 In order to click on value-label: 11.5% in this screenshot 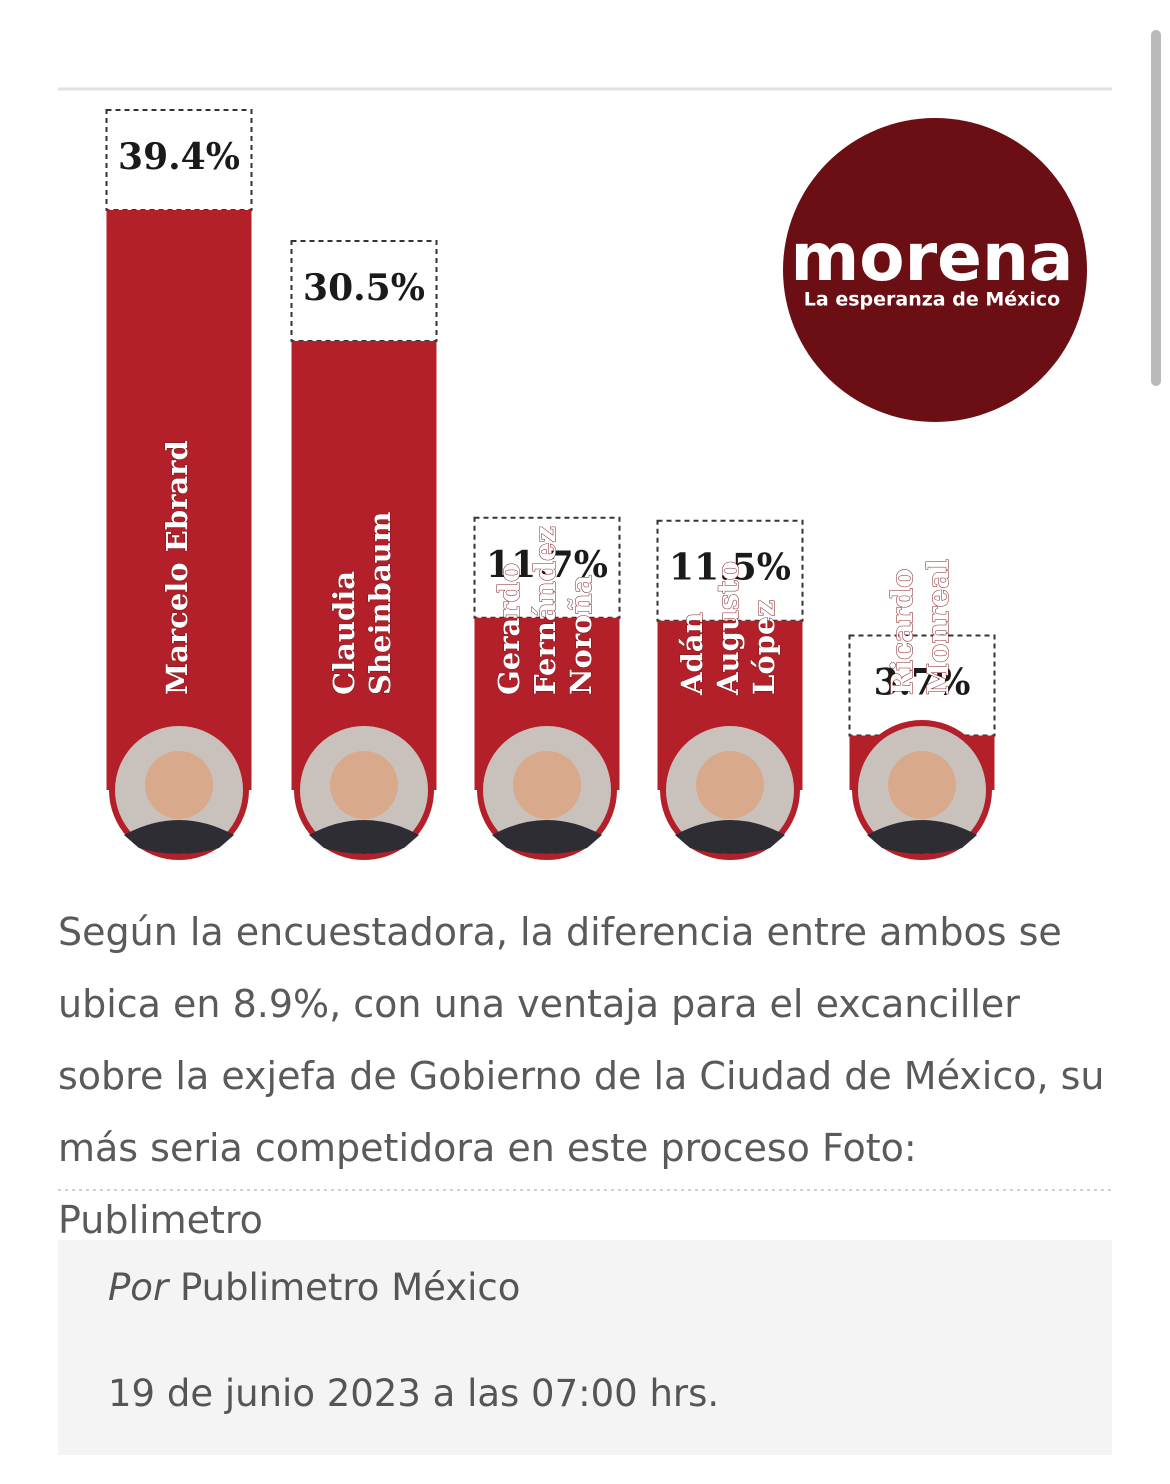, I will do `click(730, 568)`.